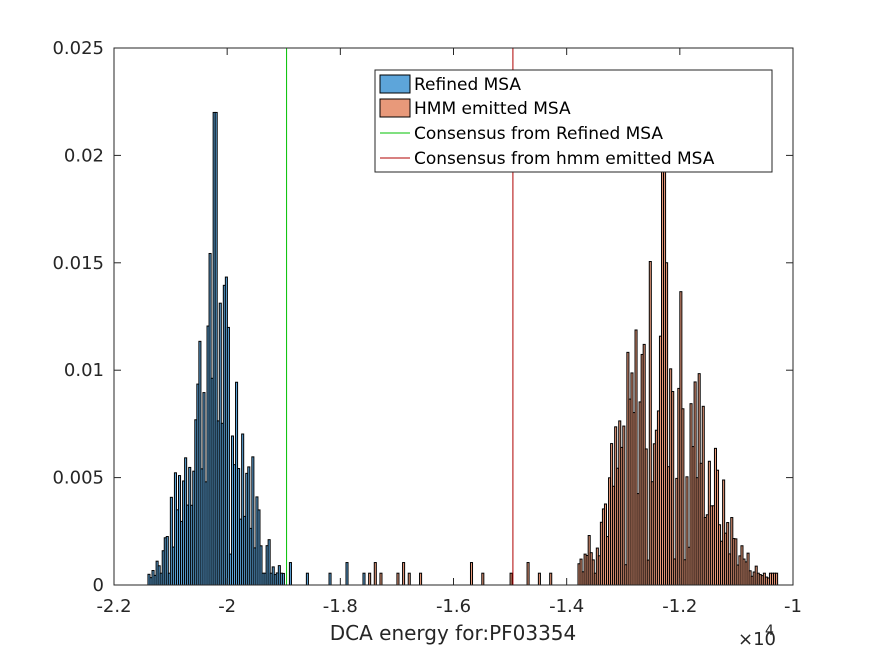 The width and height of the screenshot is (875, 656). I want to click on x-tick-label: -1, so click(793, 606).